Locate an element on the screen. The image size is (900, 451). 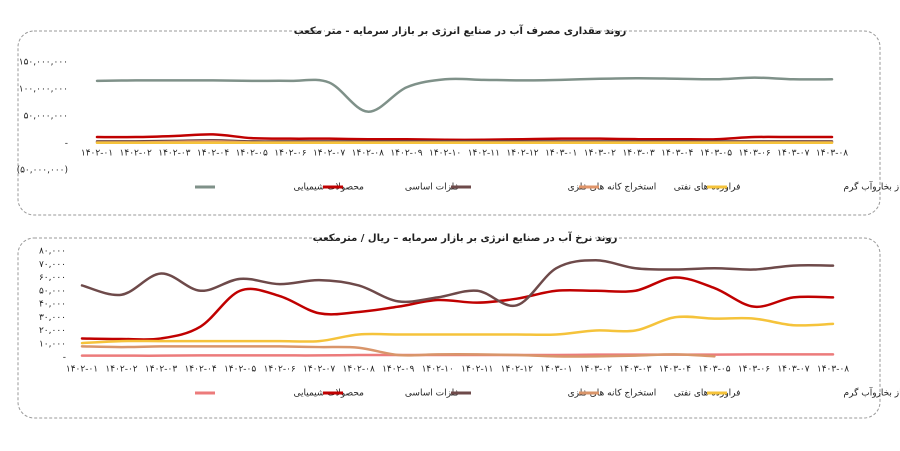
y-tick-label: ۱۵۰,۰۰۰,۰۰۰ is located at coordinates (43, 63).